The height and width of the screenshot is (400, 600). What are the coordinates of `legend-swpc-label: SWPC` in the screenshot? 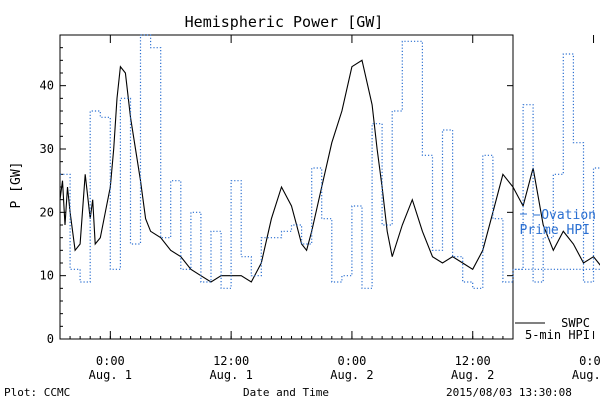 It's located at (575, 323).